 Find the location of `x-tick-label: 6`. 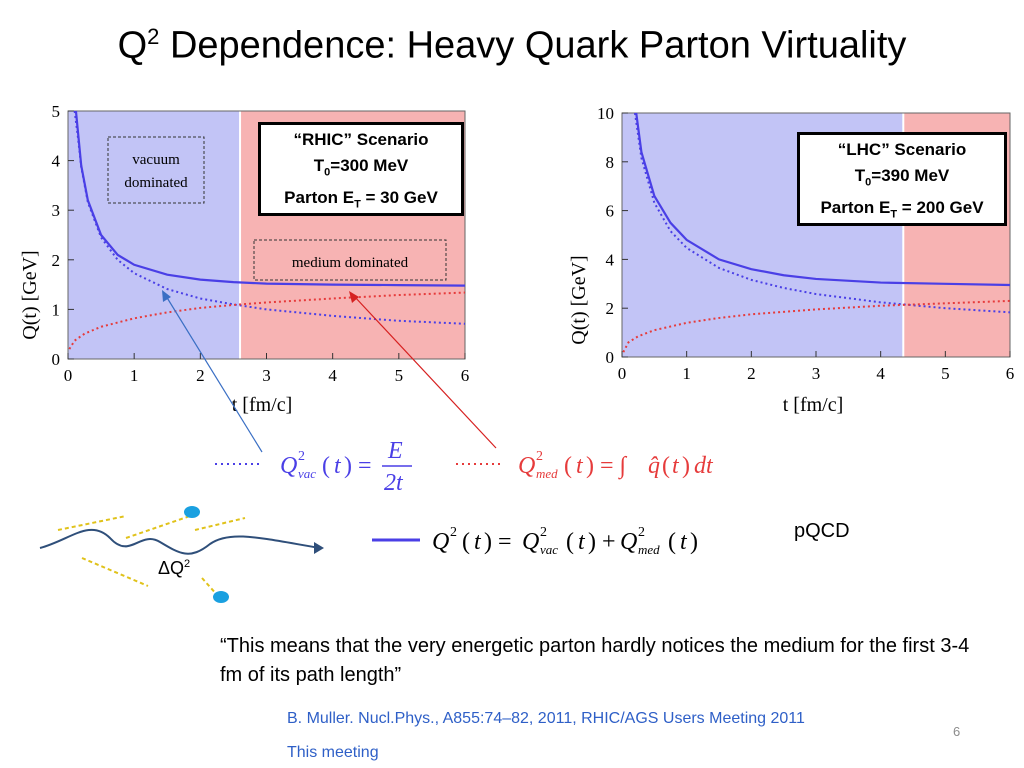

x-tick-label: 6 is located at coordinates (1010, 373).